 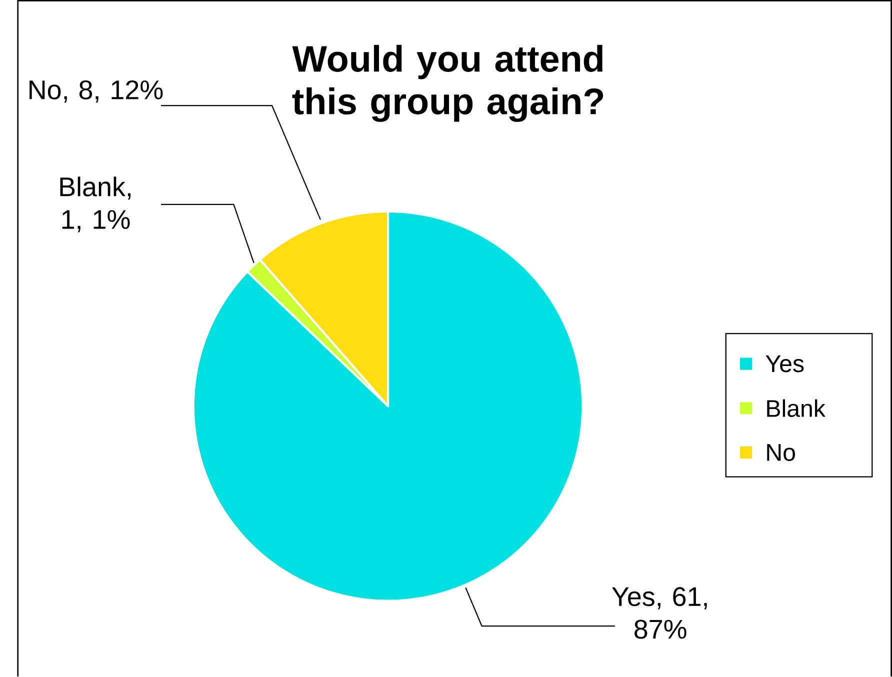 I want to click on data-label: Yes, 61, 87%, so click(x=659, y=613).